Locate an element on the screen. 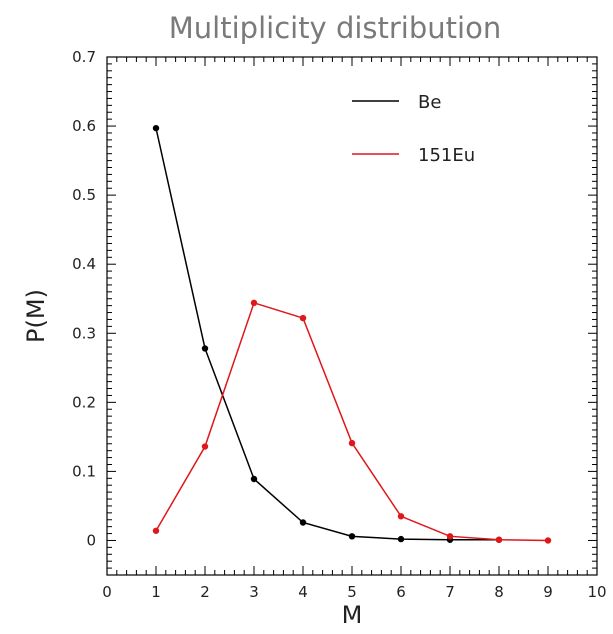 The width and height of the screenshot is (613, 634). y-tick-label: 0.5 is located at coordinates (84, 195).